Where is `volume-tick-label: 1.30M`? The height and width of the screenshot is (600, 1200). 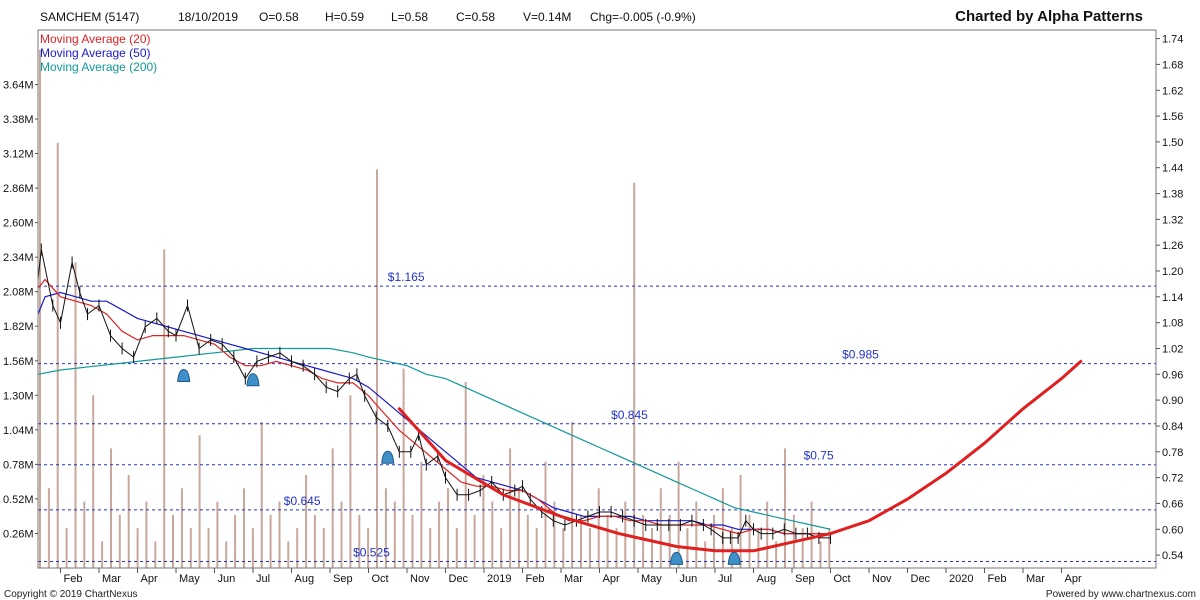 volume-tick-label: 1.30M is located at coordinates (18, 396).